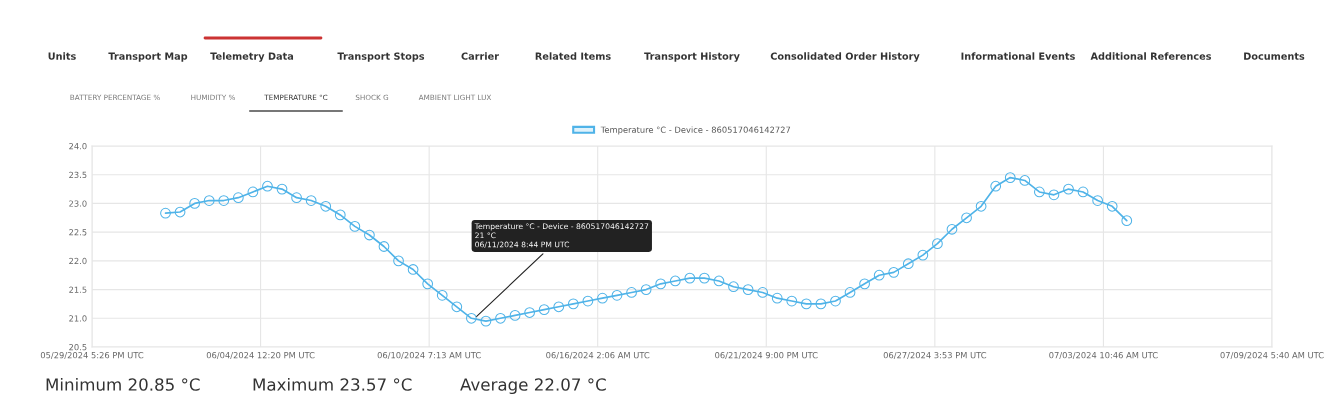  What do you see at coordinates (78, 174) in the screenshot?
I see `y-tick-label: 23.5` at bounding box center [78, 174].